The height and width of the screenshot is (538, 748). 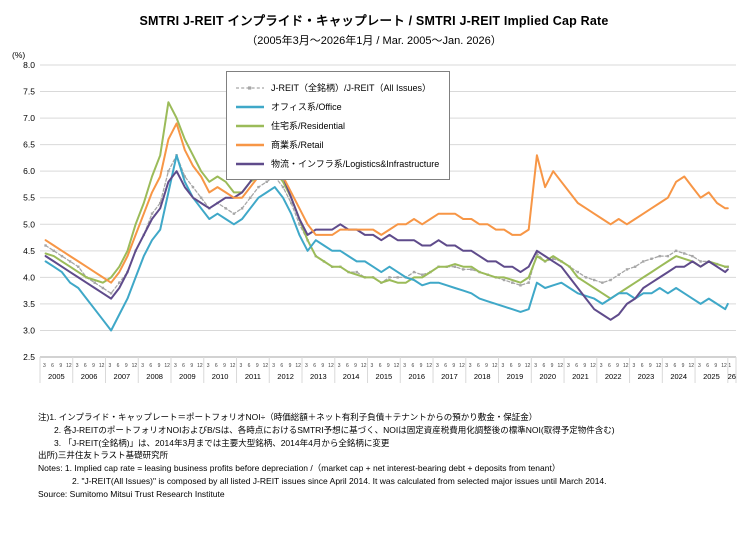 I want to click on svg-text: 2005, so click(x=56, y=376).